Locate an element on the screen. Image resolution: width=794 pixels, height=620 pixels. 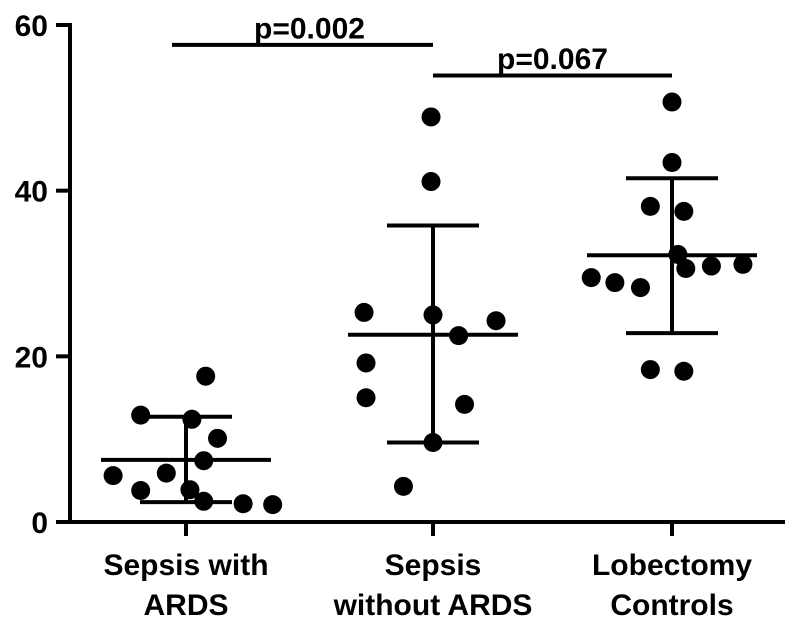
p-value-label: p=0.067 is located at coordinates (552, 59).